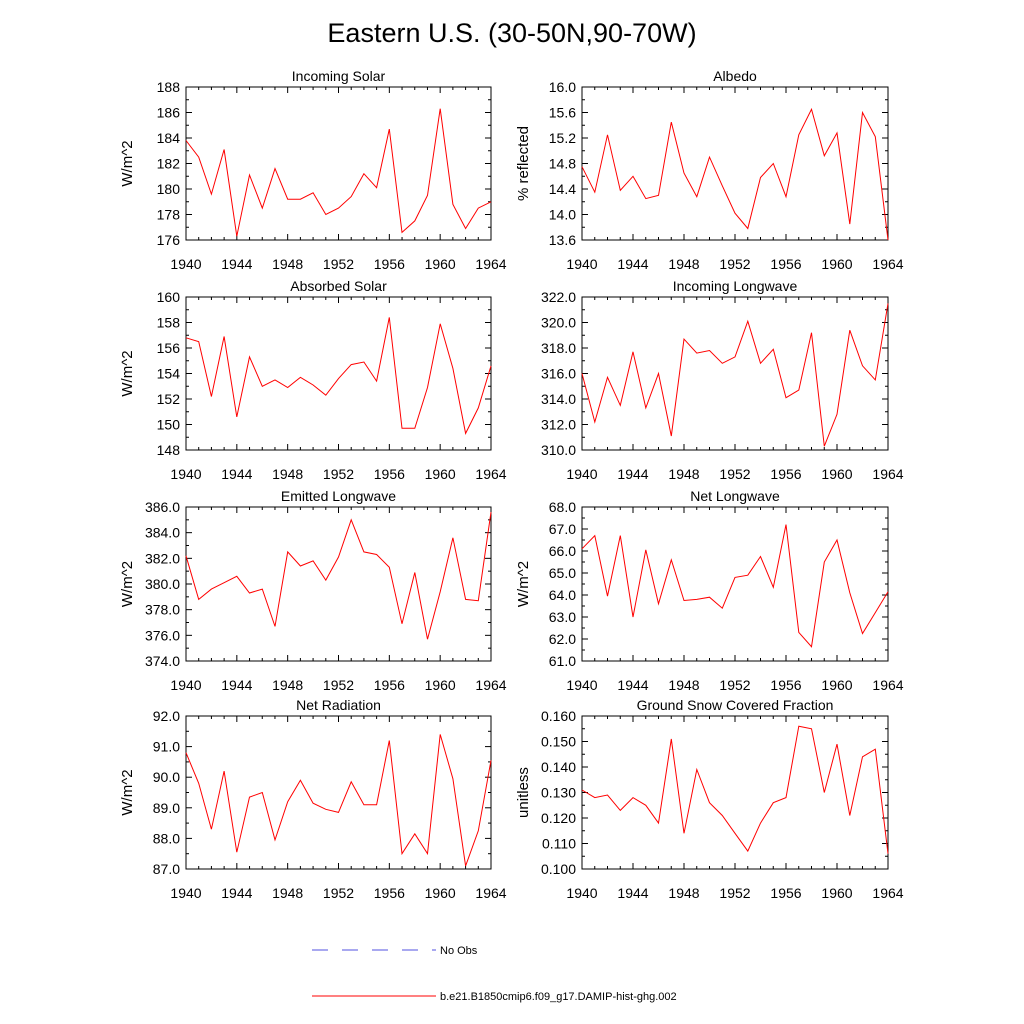 The width and height of the screenshot is (1024, 1024). Describe the element at coordinates (169, 164) in the screenshot. I see `y-tick-label: 182` at that location.